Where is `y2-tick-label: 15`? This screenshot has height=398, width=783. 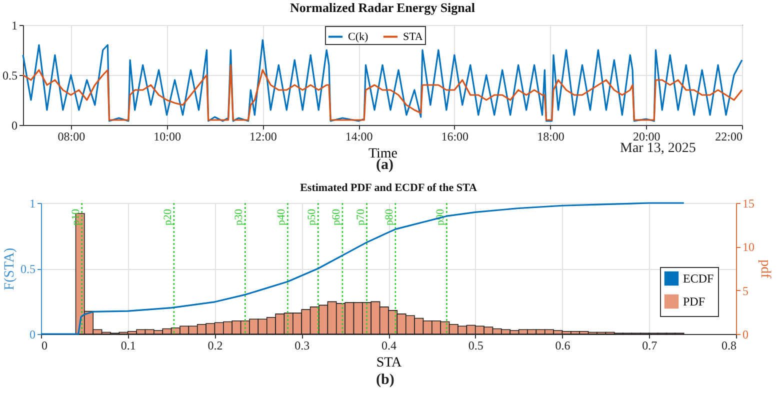 y2-tick-label: 15 is located at coordinates (748, 203).